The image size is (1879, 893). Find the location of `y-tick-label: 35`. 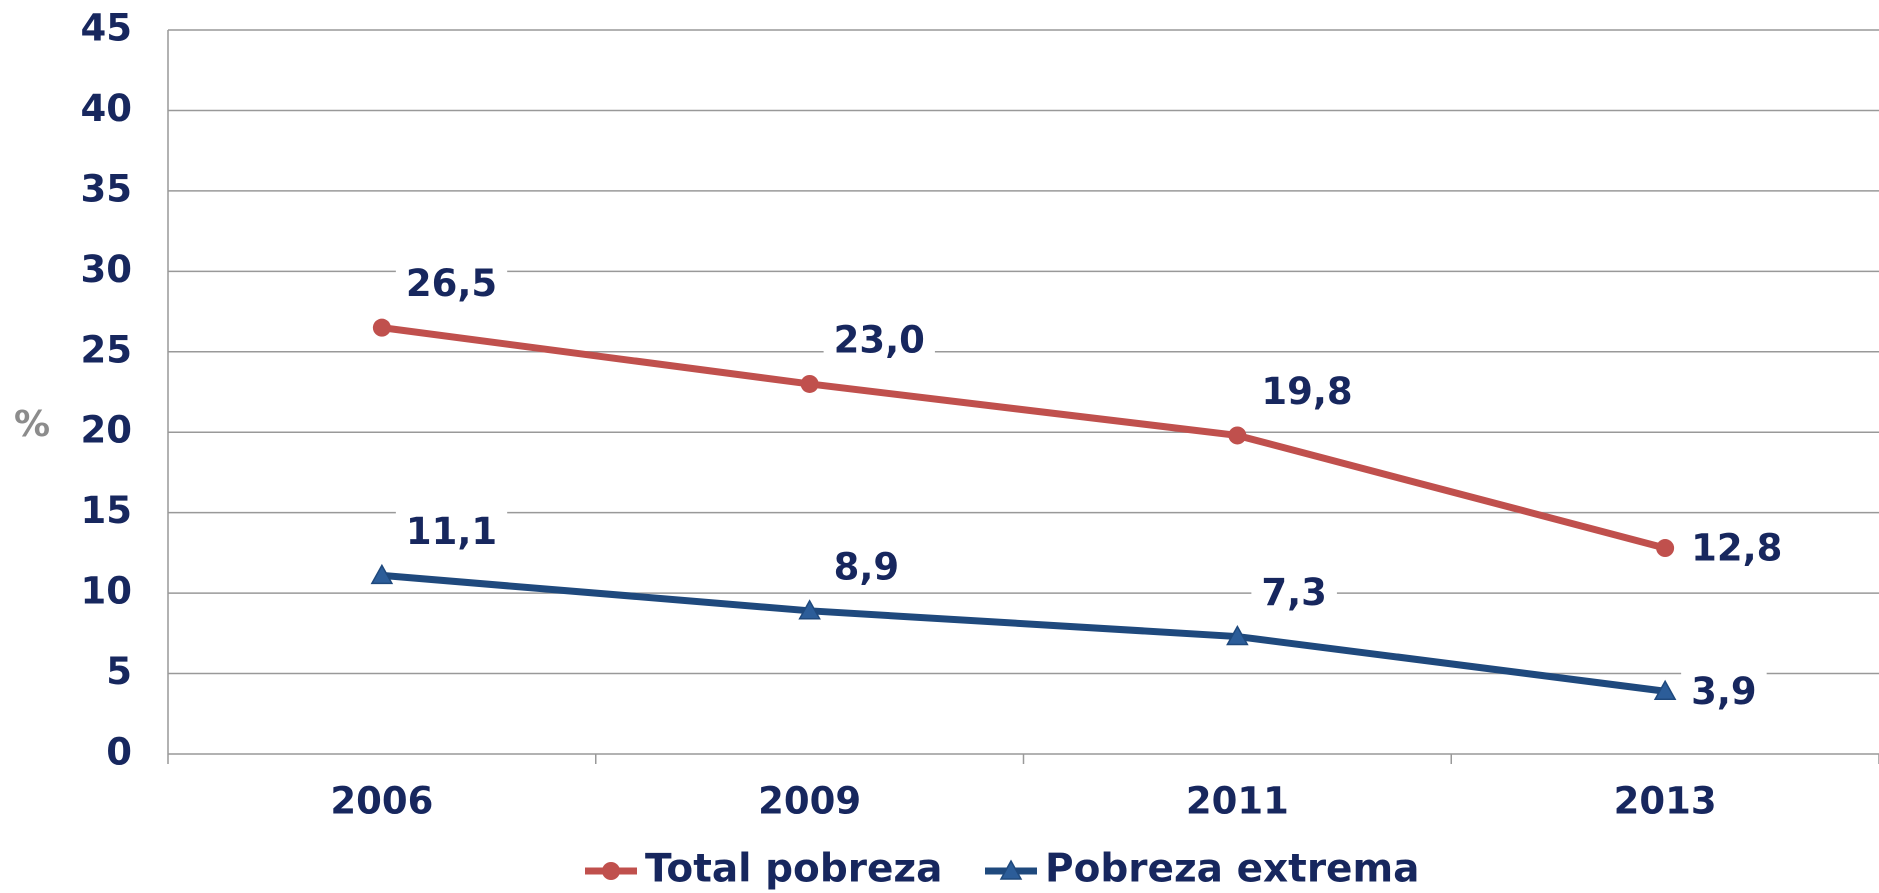

y-tick-label: 35 is located at coordinates (107, 188).